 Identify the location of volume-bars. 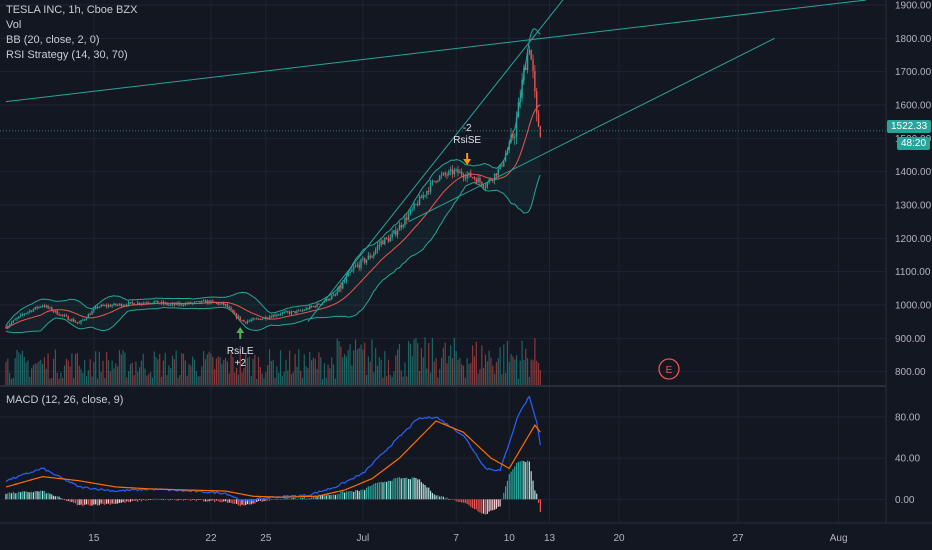
(273, 361).